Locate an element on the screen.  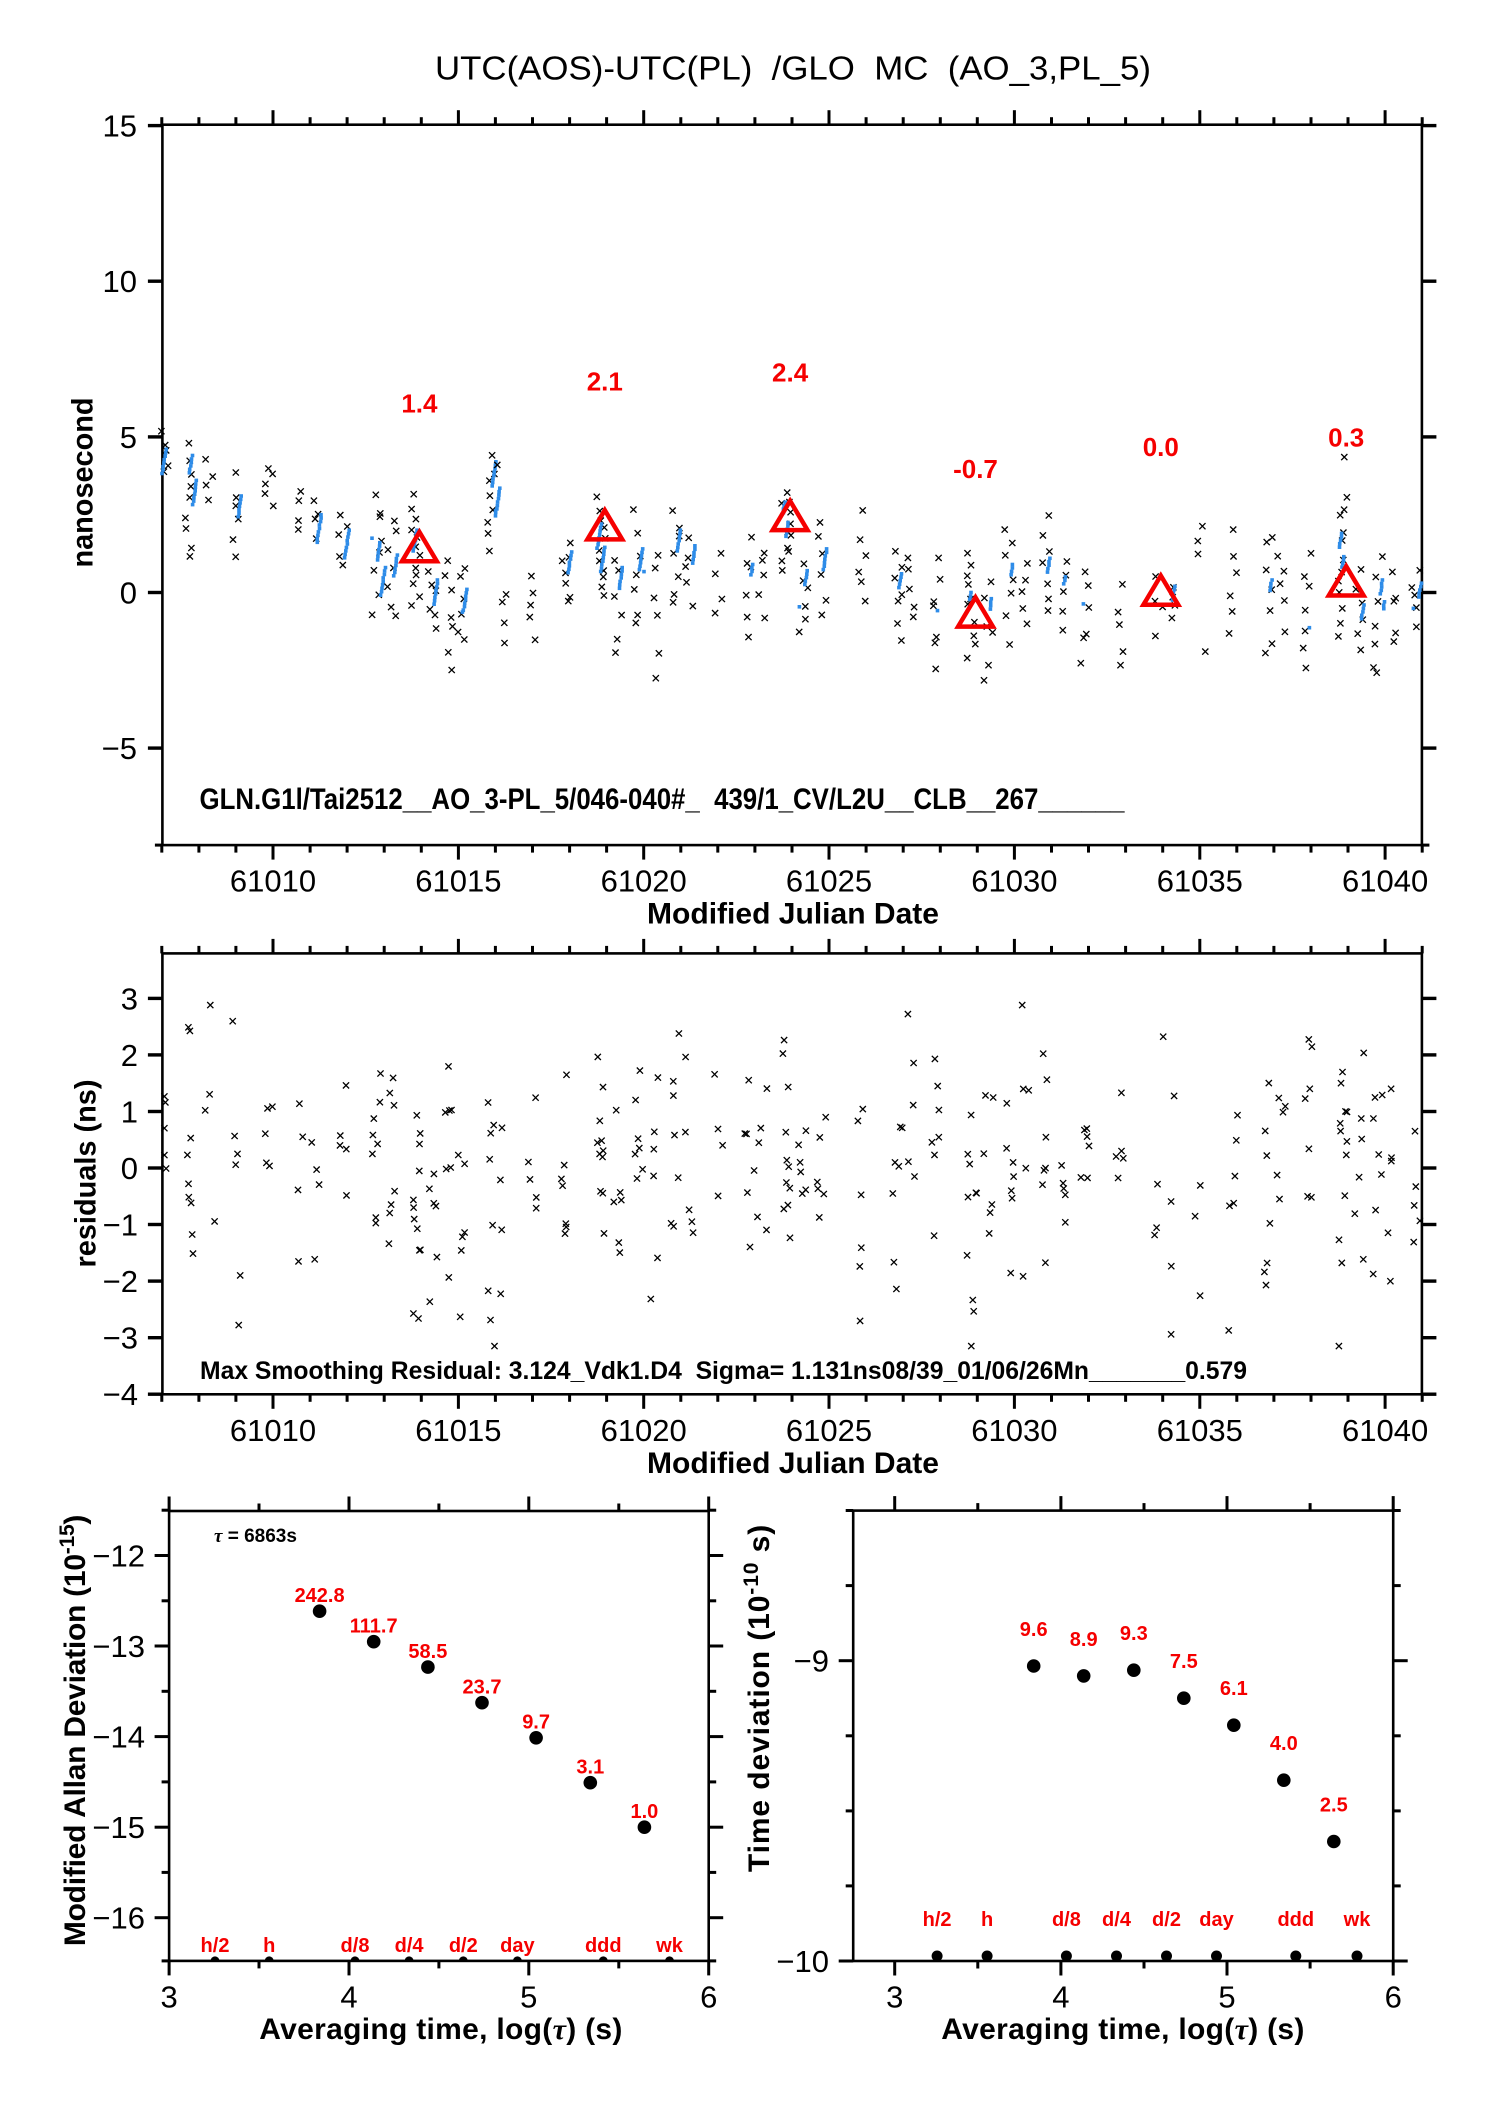
svg-text: 1.0 is located at coordinates (644, 1812).